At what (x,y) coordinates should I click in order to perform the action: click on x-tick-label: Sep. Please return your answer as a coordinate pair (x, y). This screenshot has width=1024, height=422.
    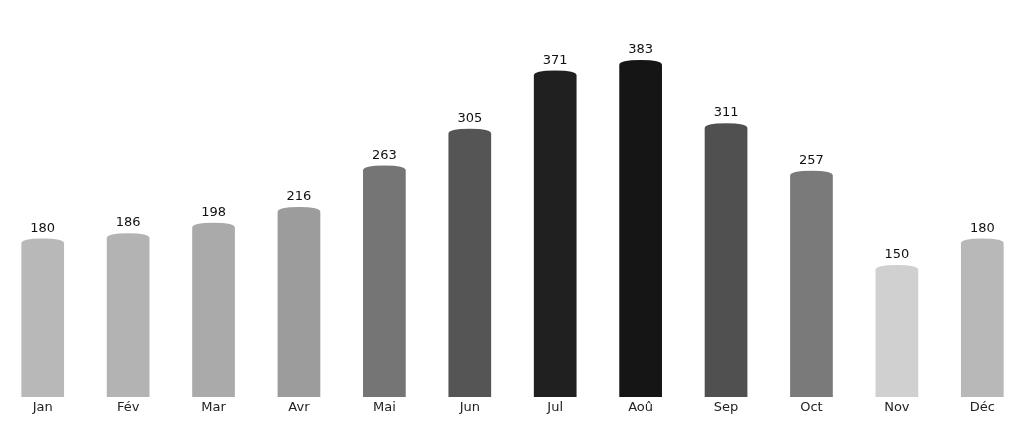
    Looking at the image, I should click on (726, 406).